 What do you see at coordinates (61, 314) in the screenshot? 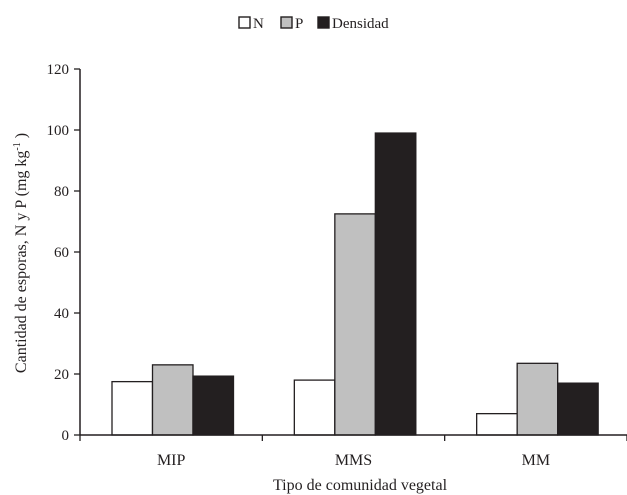
I see `y-tick-label: 40` at bounding box center [61, 314].